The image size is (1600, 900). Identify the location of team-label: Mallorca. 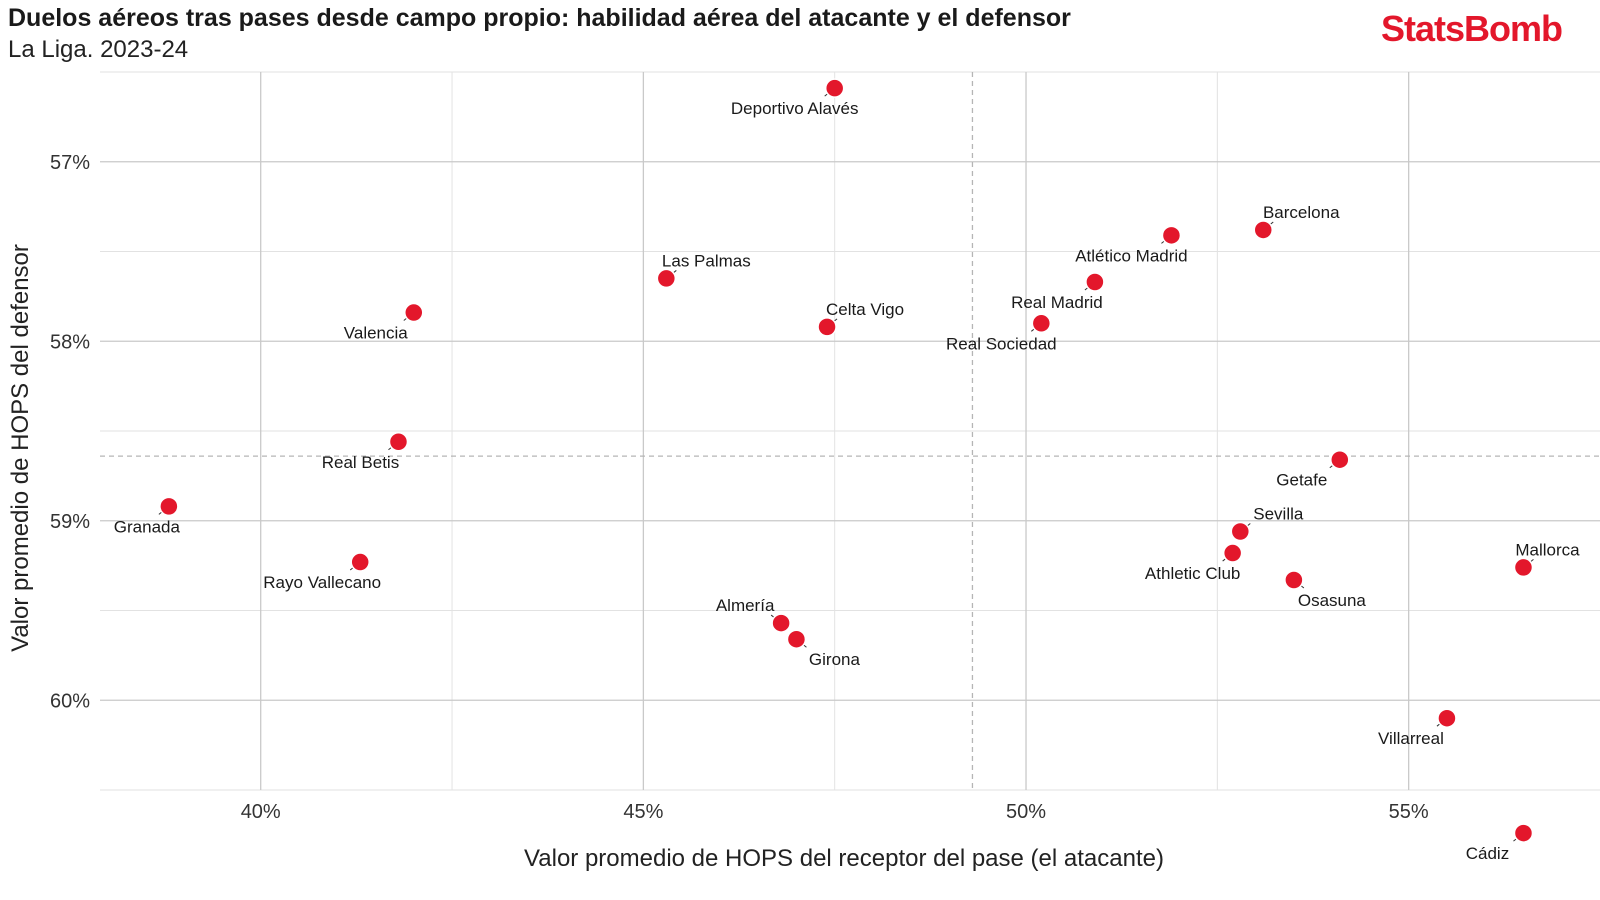
(1547, 549).